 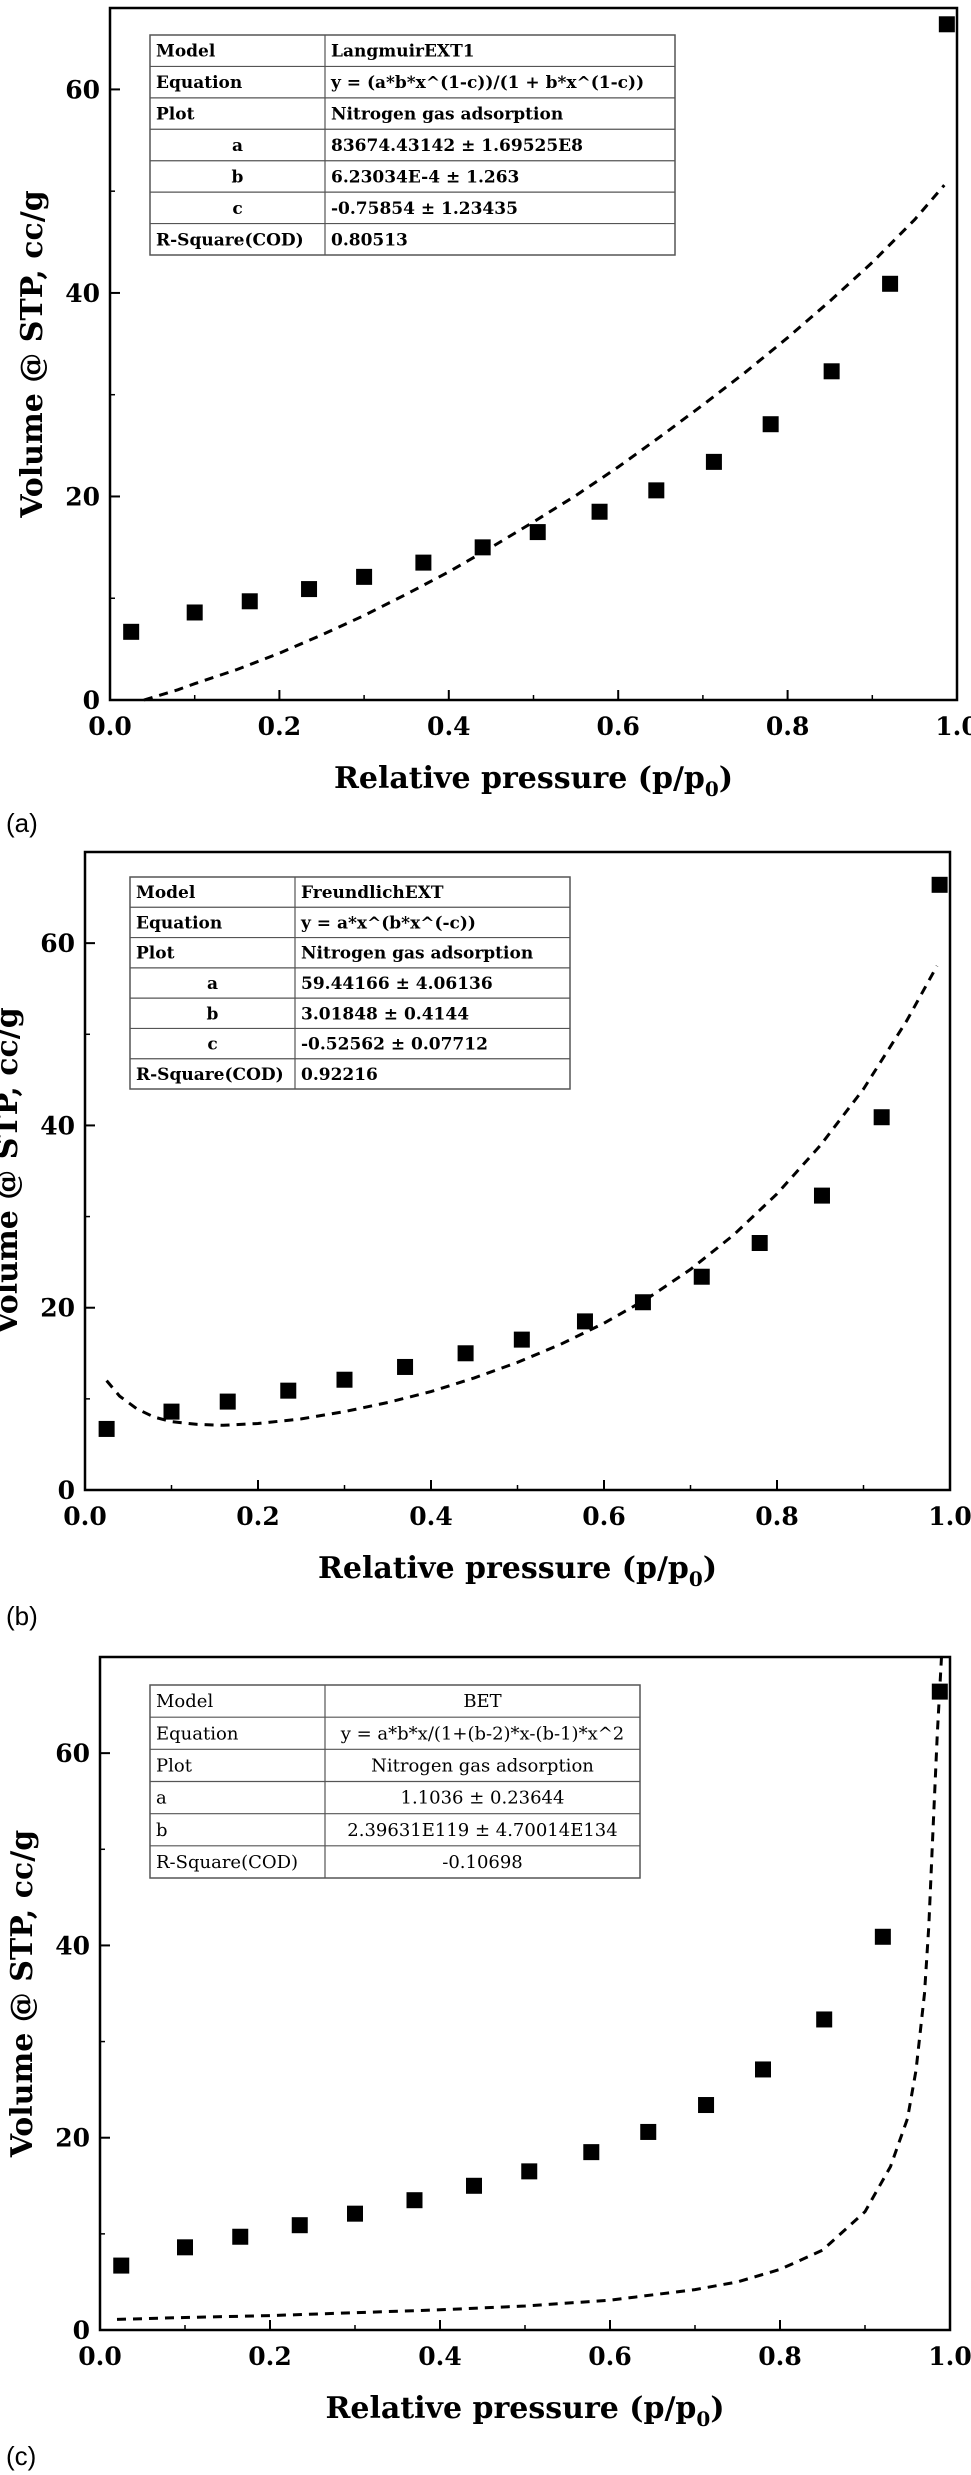 What do you see at coordinates (533, 781) in the screenshot?
I see `x-axis-title: Relative pressure (p/p0)` at bounding box center [533, 781].